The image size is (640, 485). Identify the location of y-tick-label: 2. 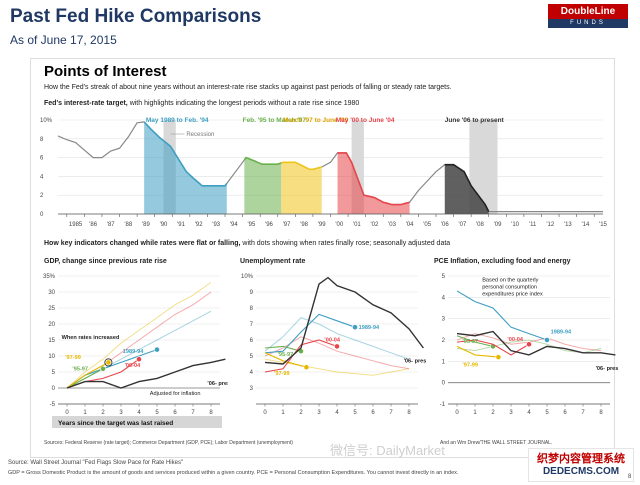
(42, 196).